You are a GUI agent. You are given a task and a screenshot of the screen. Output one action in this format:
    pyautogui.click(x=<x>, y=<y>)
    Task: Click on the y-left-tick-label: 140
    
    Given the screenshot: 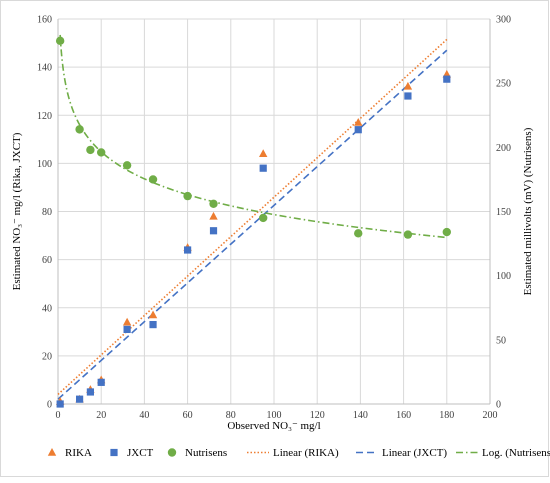 What is the action you would take?
    pyautogui.click(x=44, y=68)
    